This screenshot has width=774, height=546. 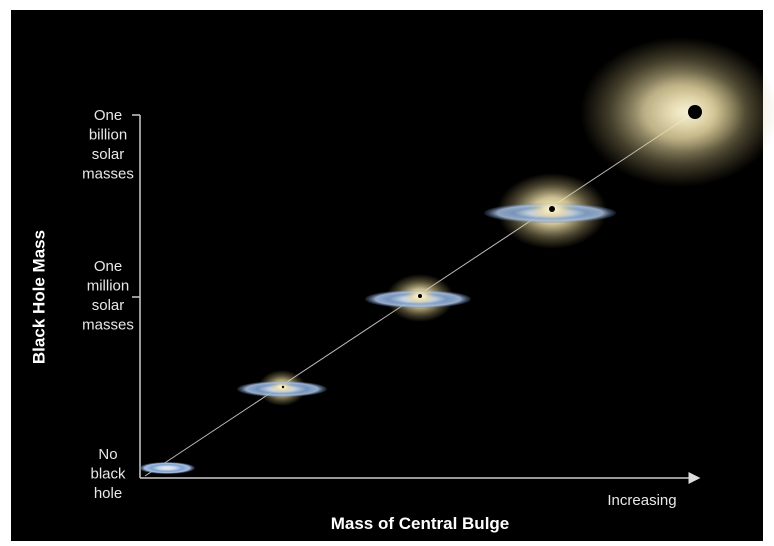 I want to click on y-tick-label: billion, so click(x=108, y=135).